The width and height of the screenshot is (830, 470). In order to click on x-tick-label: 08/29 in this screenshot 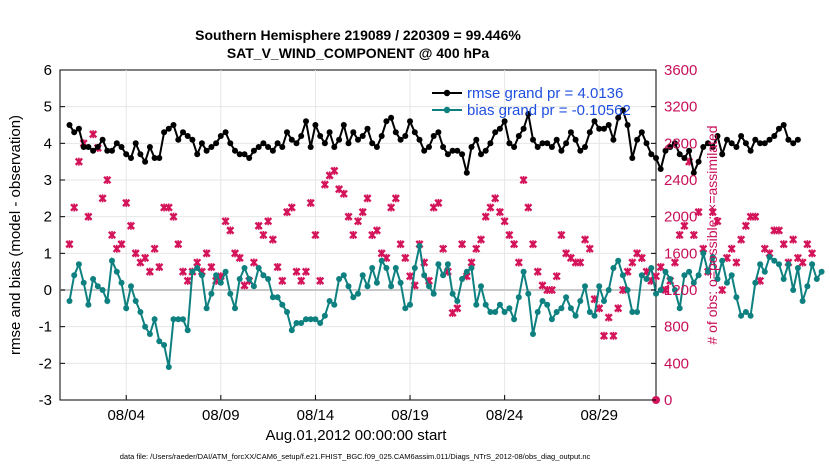, I will do `click(599, 415)`.